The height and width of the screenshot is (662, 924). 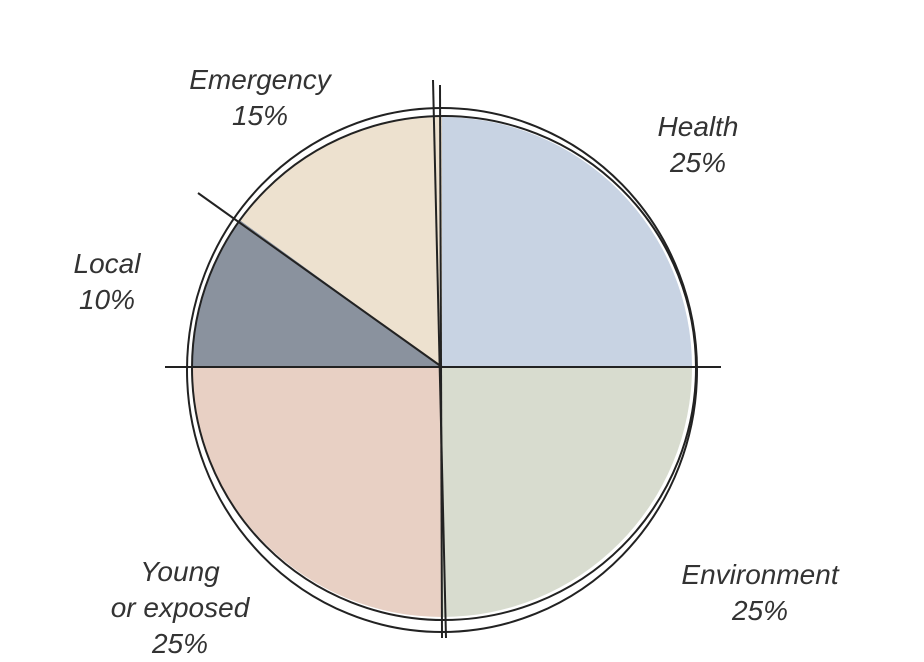 What do you see at coordinates (260, 98) in the screenshot?
I see `slice-label: Emergency 15%` at bounding box center [260, 98].